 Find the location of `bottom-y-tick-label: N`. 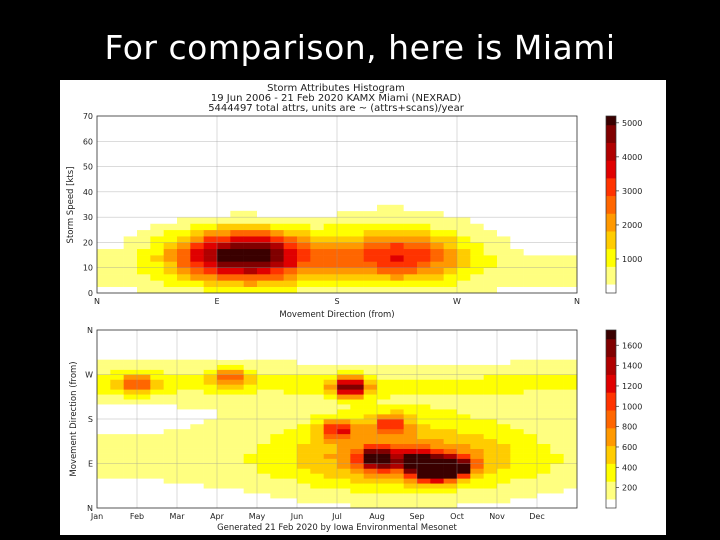

bottom-y-tick-label: N is located at coordinates (90, 508).